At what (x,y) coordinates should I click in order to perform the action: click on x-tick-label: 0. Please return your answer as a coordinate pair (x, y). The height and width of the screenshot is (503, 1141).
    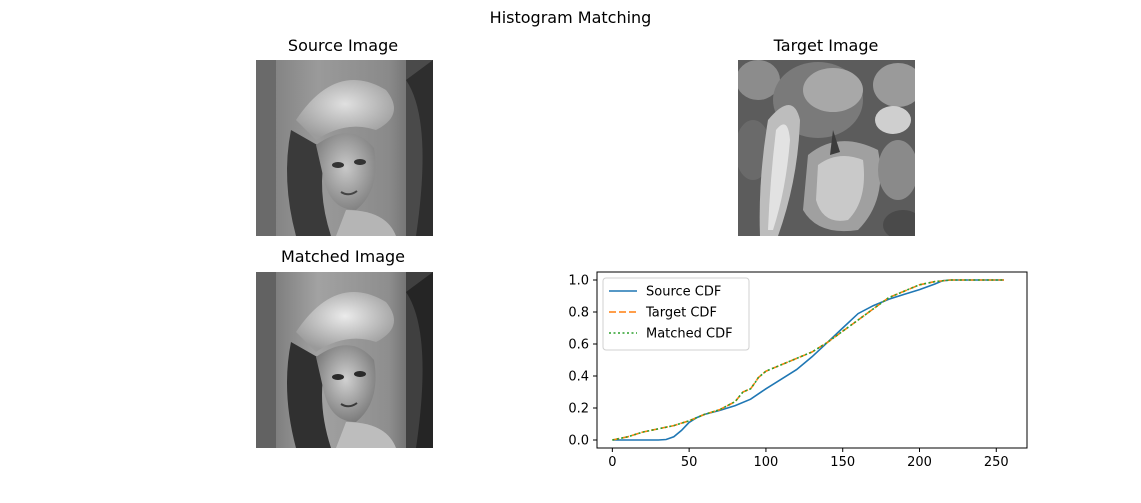
    Looking at the image, I should click on (612, 462).